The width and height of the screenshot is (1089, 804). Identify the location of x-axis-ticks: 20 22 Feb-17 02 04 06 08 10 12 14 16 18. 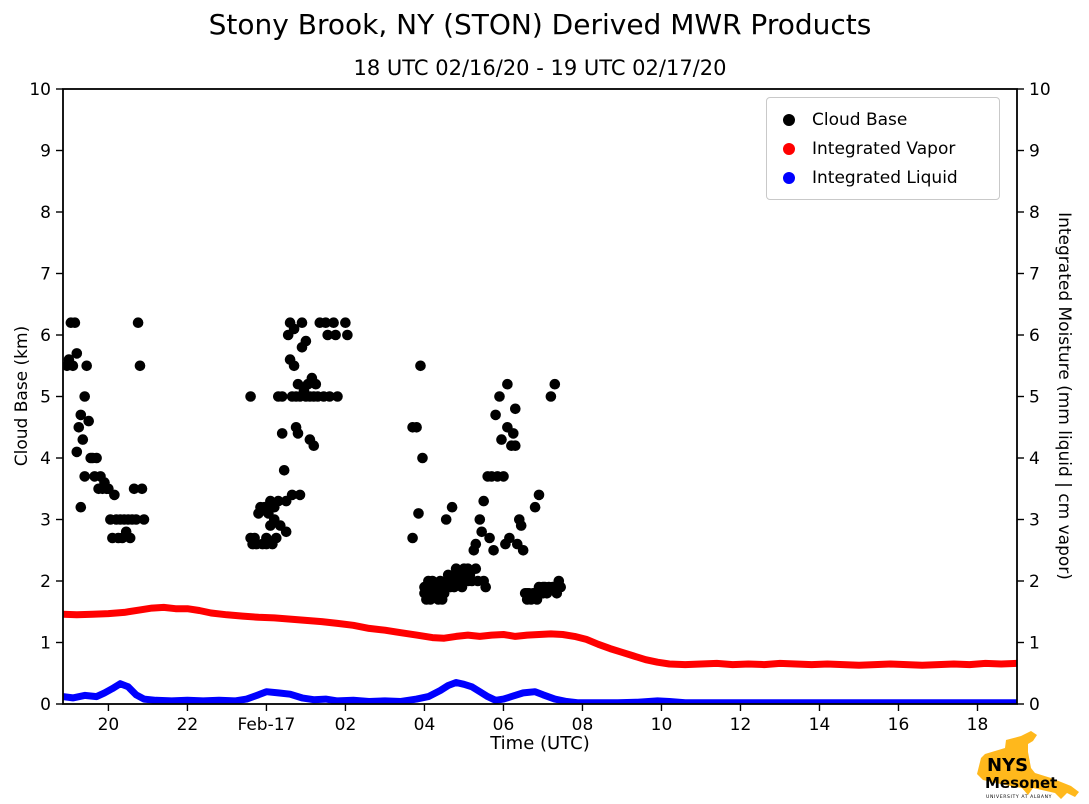
(543, 719).